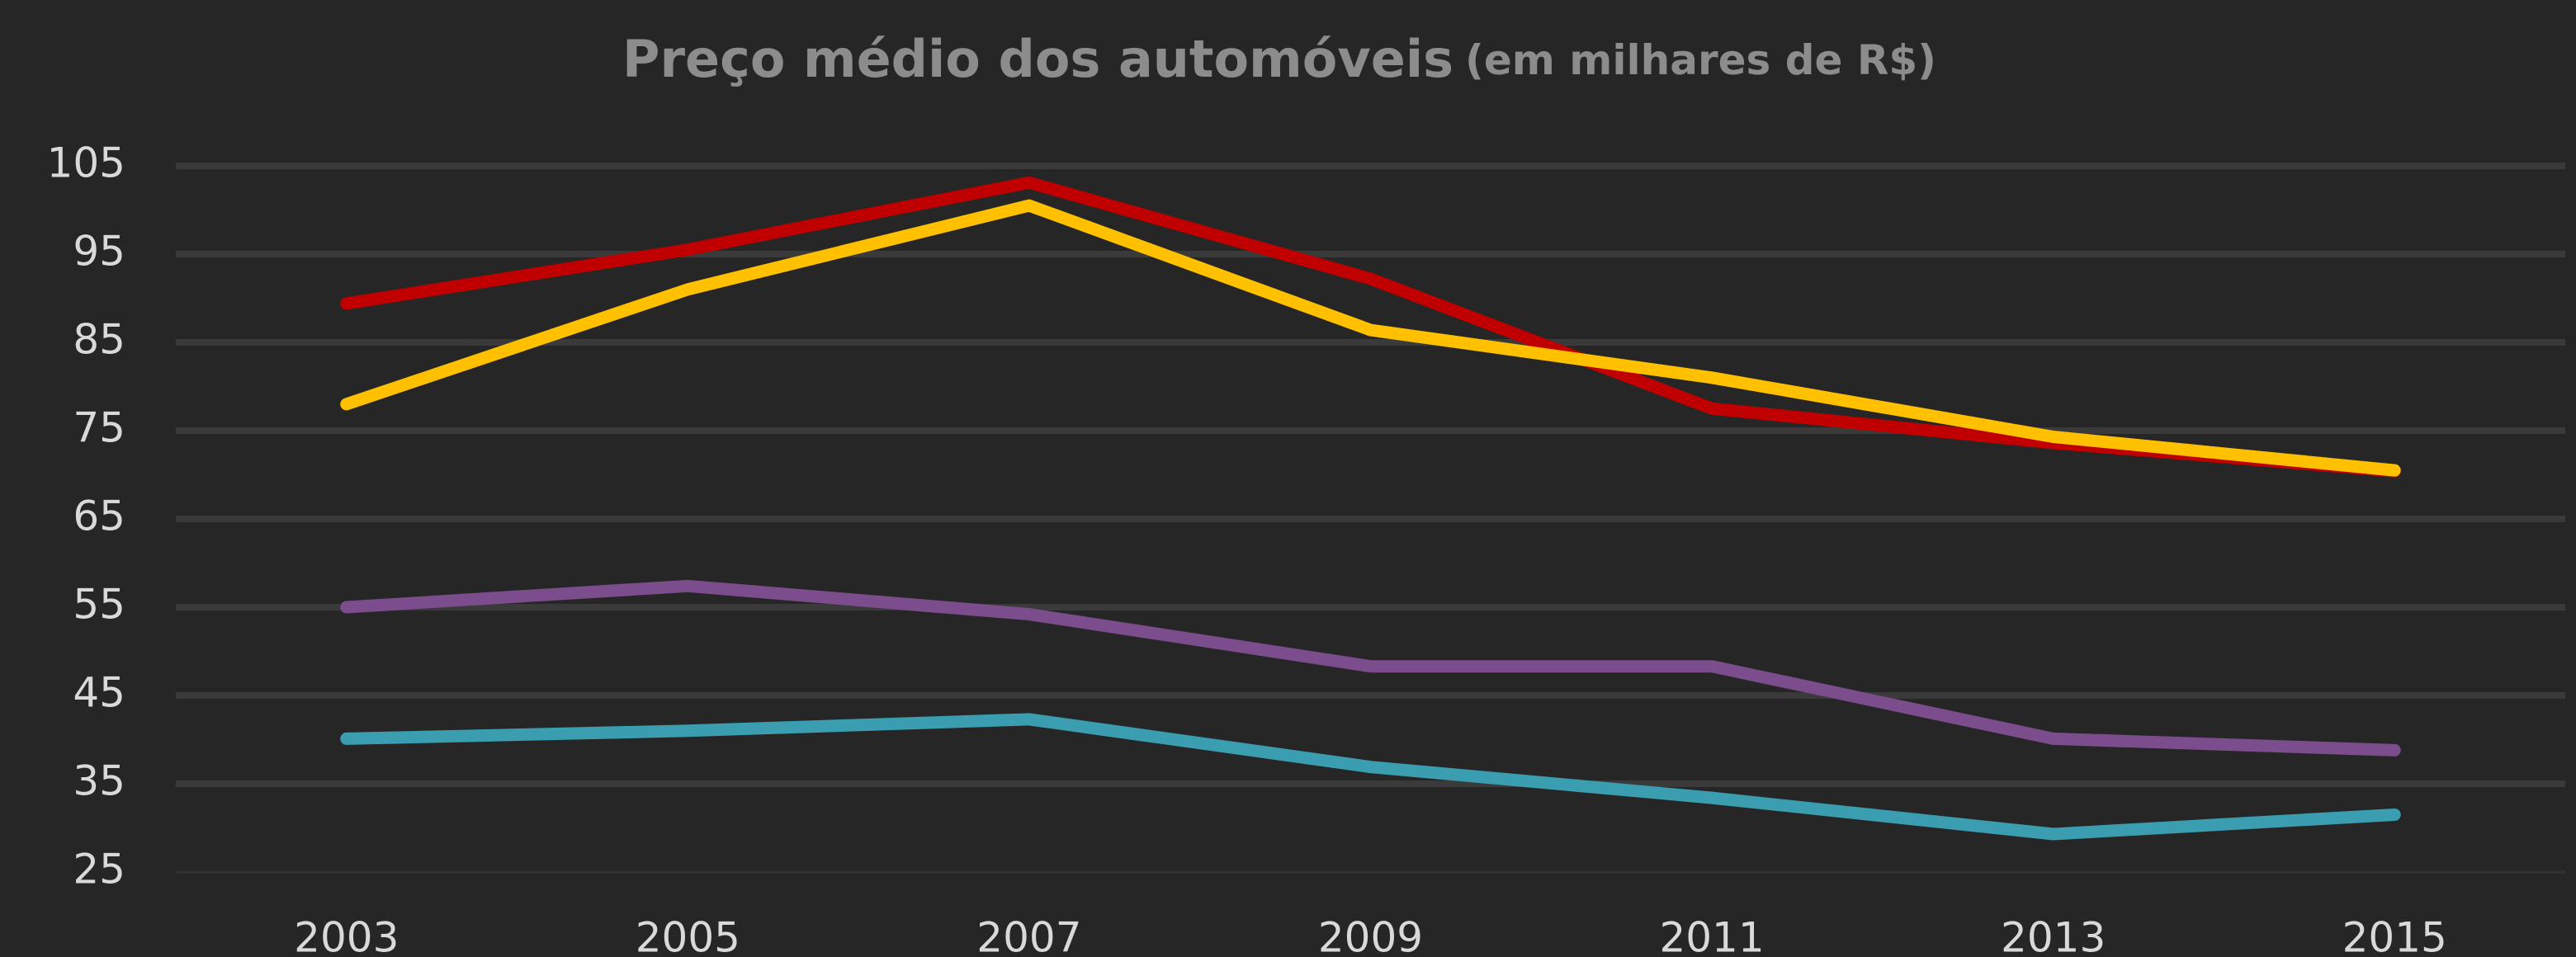  What do you see at coordinates (688, 935) in the screenshot?
I see `x-tick-label: 2005` at bounding box center [688, 935].